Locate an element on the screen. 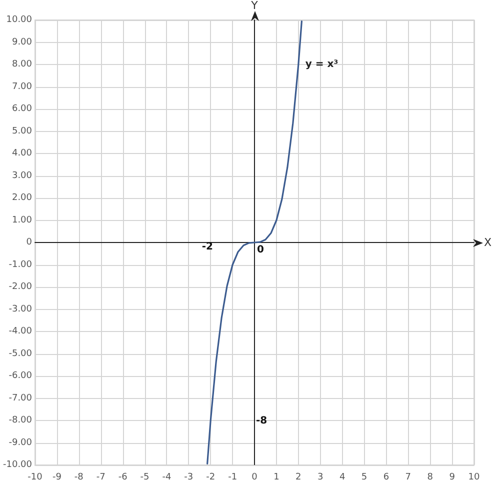 The width and height of the screenshot is (500, 498). y-tick-label: -3.00 is located at coordinates (20, 309).